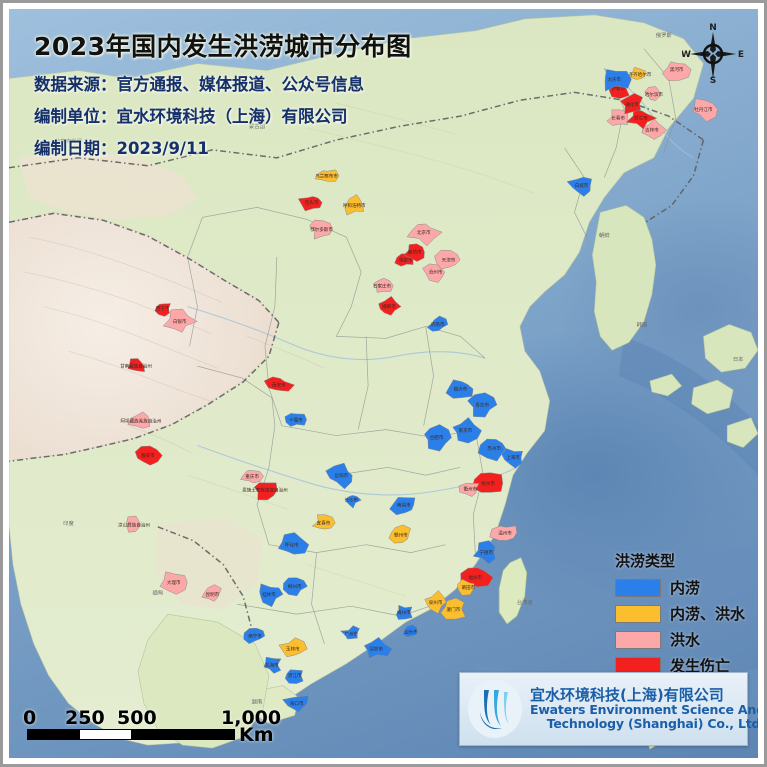 The image size is (767, 767). I want to click on flood-region: 深圳市, so click(378, 647).